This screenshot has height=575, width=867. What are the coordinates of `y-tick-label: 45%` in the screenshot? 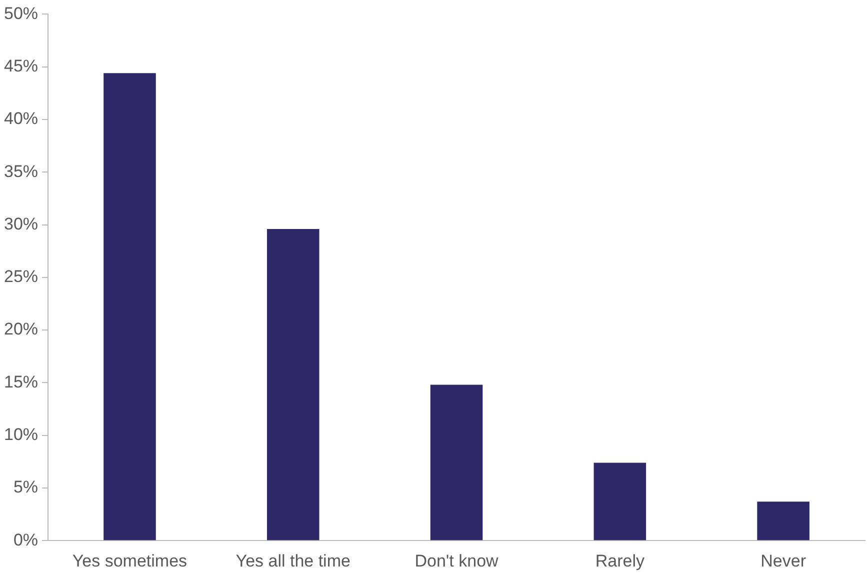 It's located at (21, 66).